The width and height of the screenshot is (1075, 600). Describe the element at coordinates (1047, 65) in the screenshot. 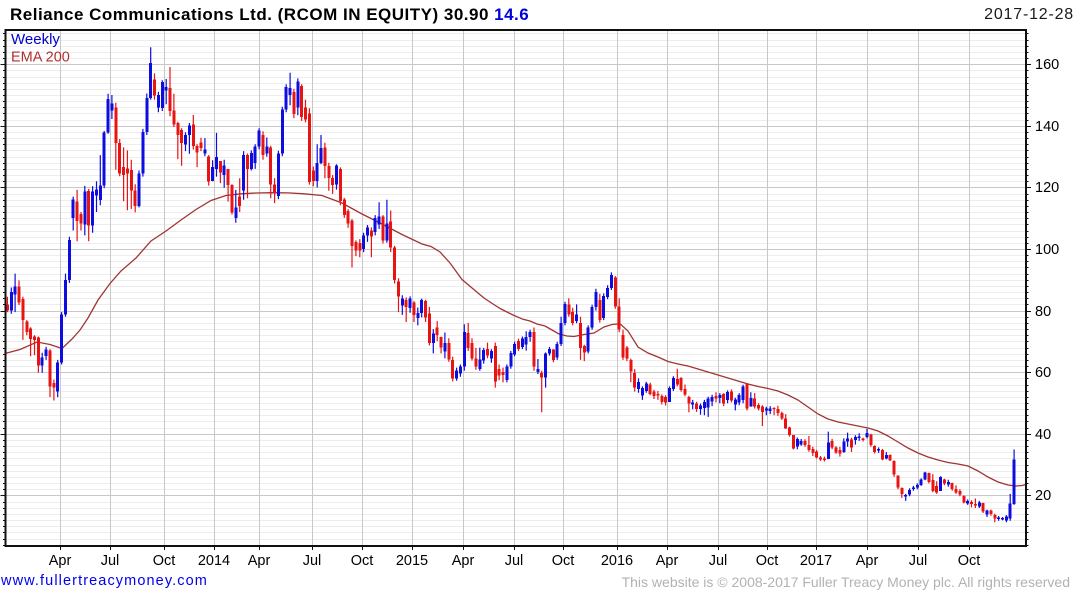

I see `svg-text: 160` at that location.